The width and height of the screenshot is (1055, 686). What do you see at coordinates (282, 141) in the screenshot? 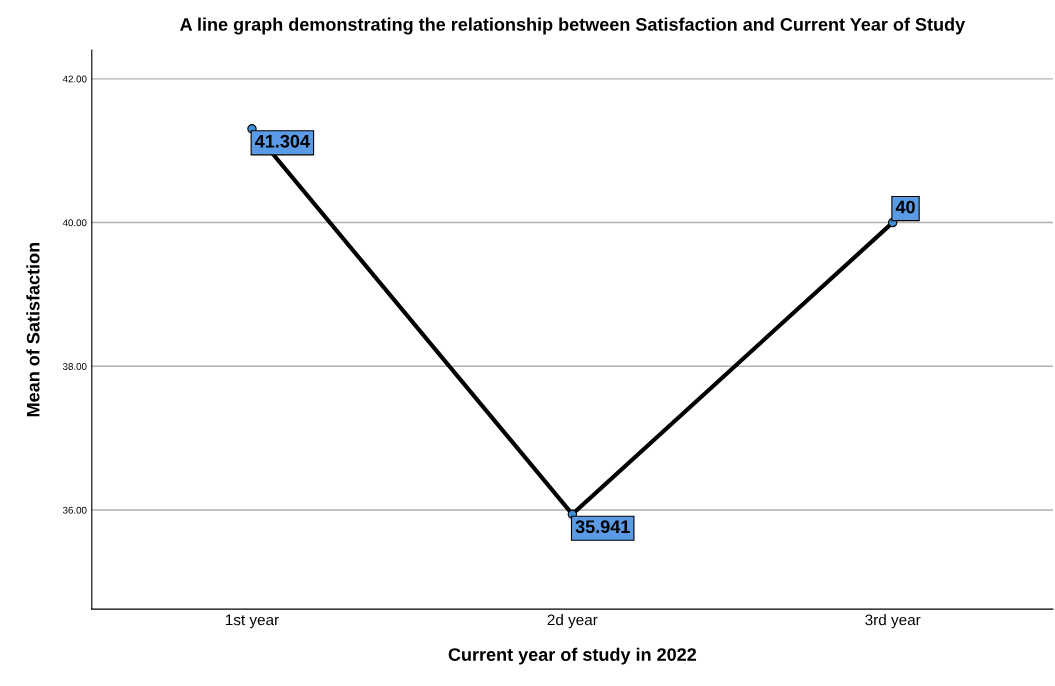
I see `text: 41.304` at bounding box center [282, 141].